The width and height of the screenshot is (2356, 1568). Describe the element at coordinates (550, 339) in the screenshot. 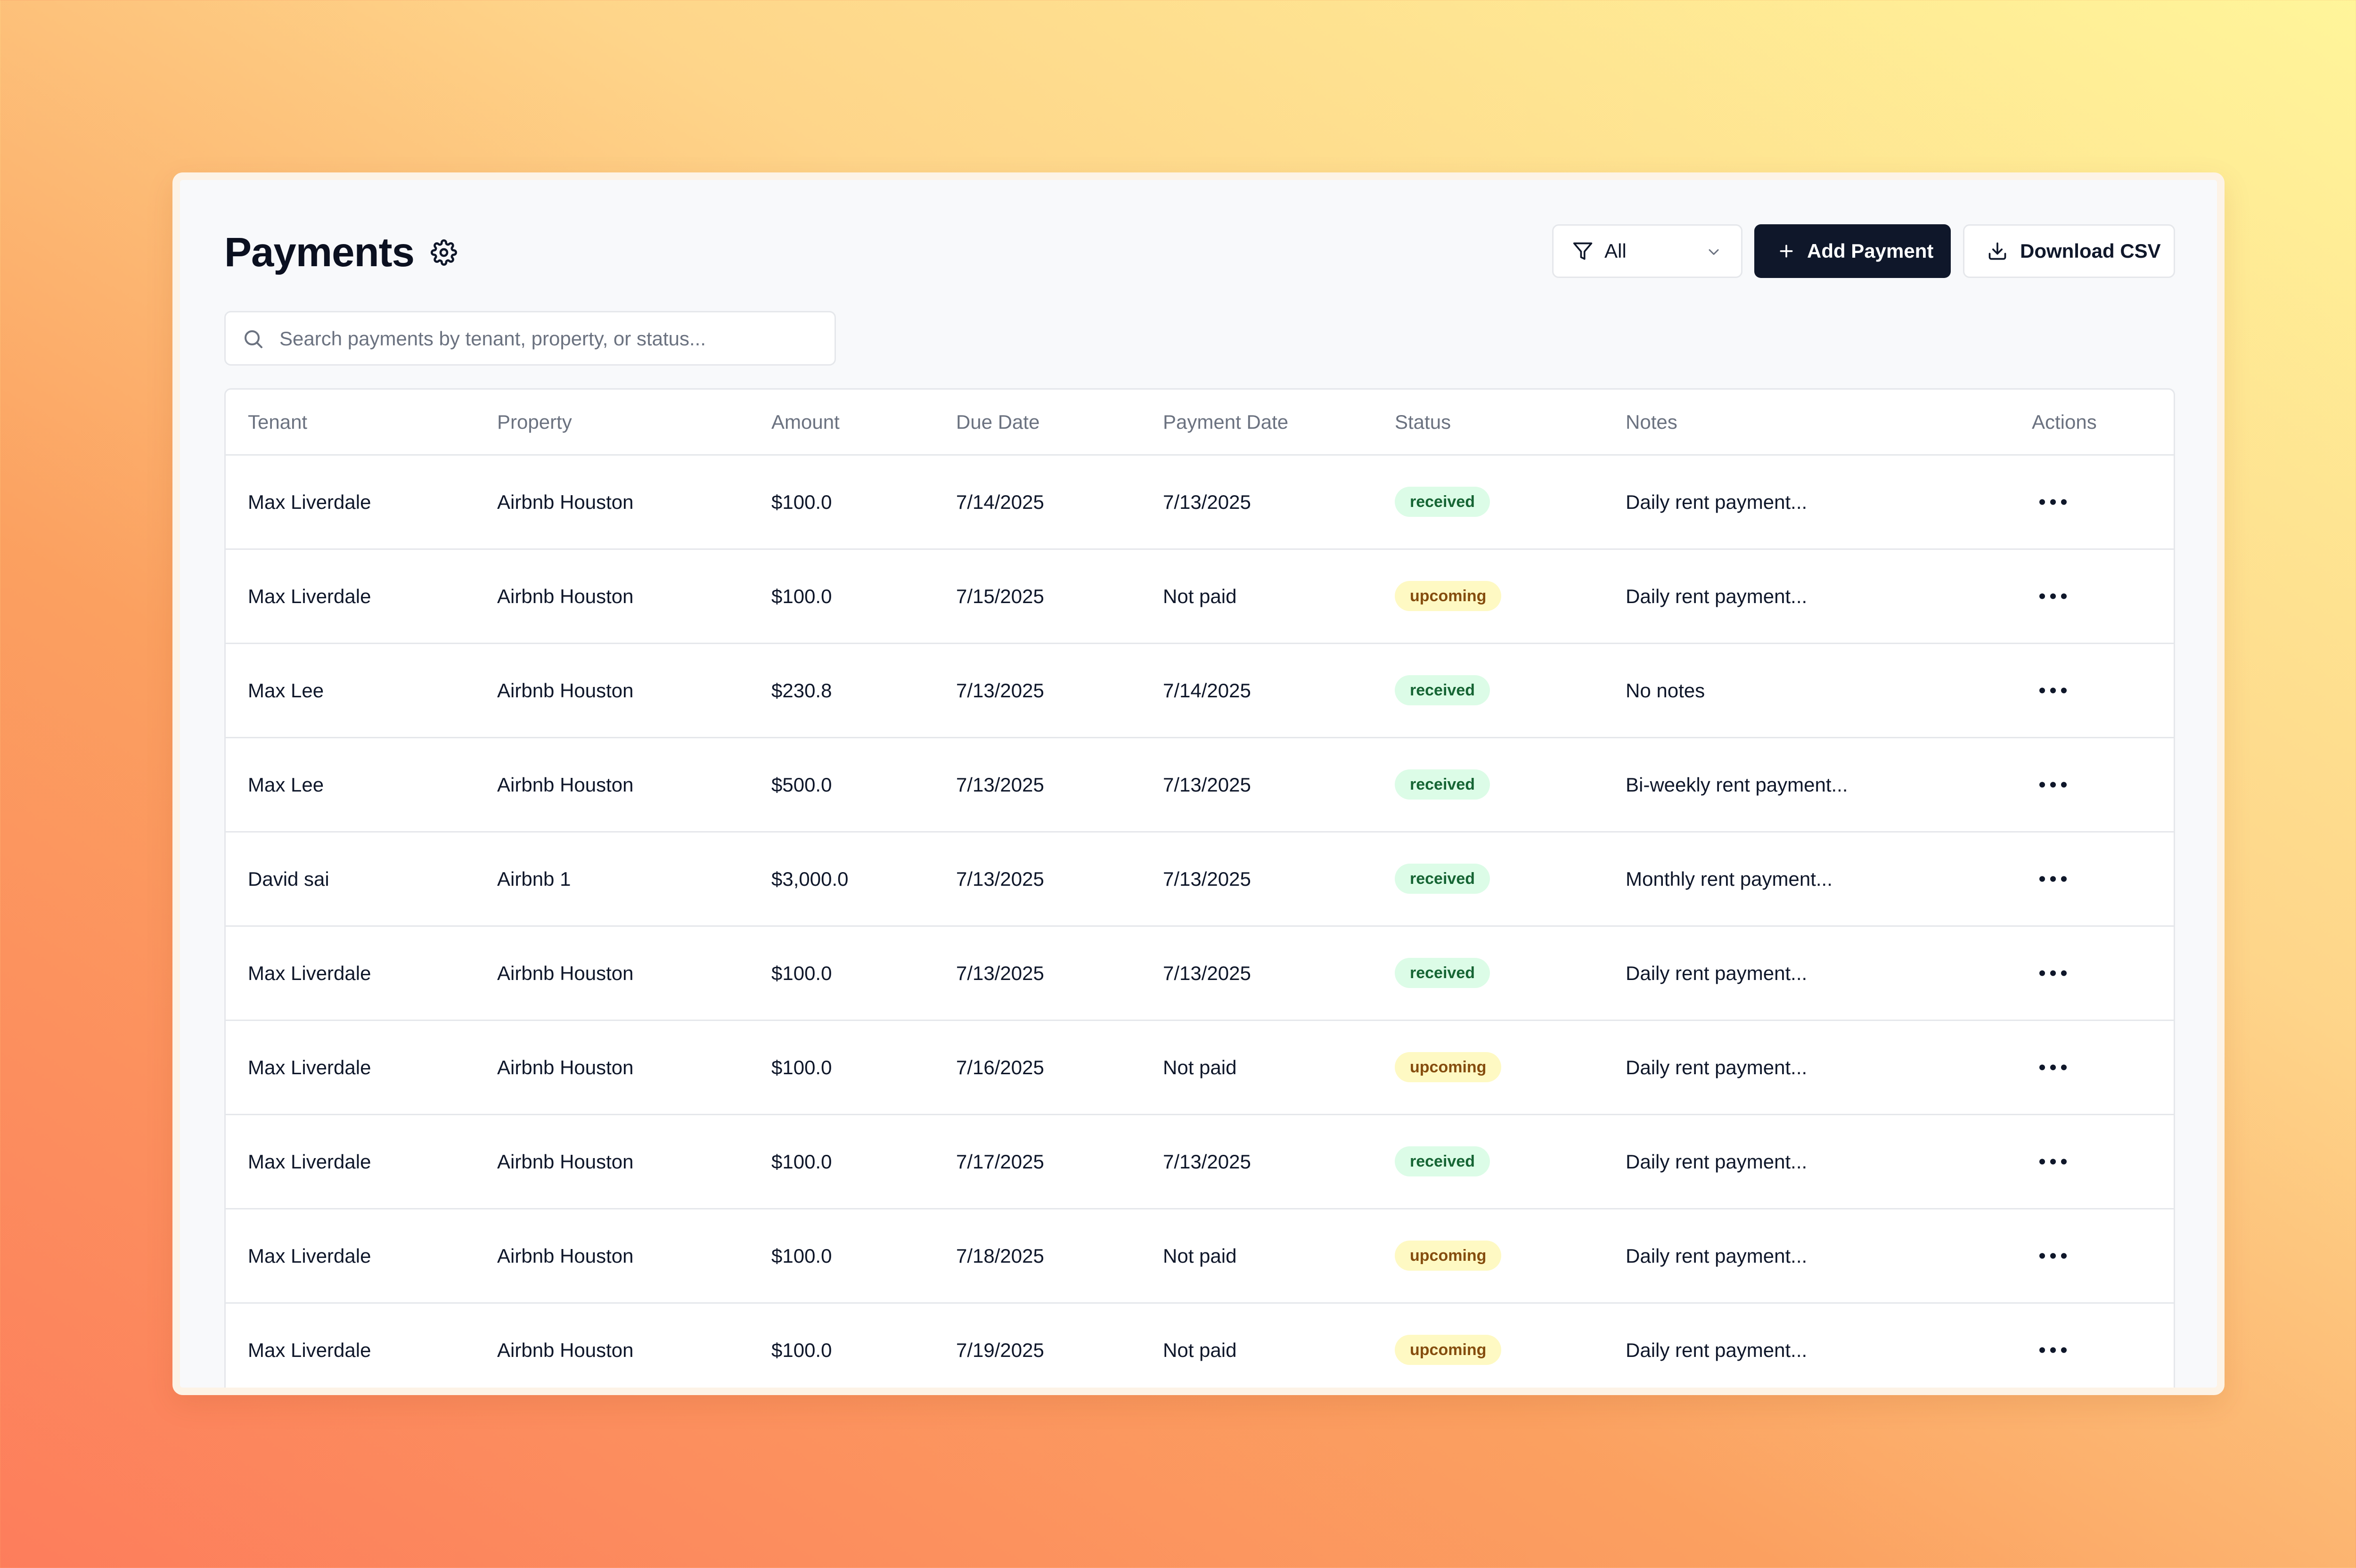

I see `search-input` at that location.